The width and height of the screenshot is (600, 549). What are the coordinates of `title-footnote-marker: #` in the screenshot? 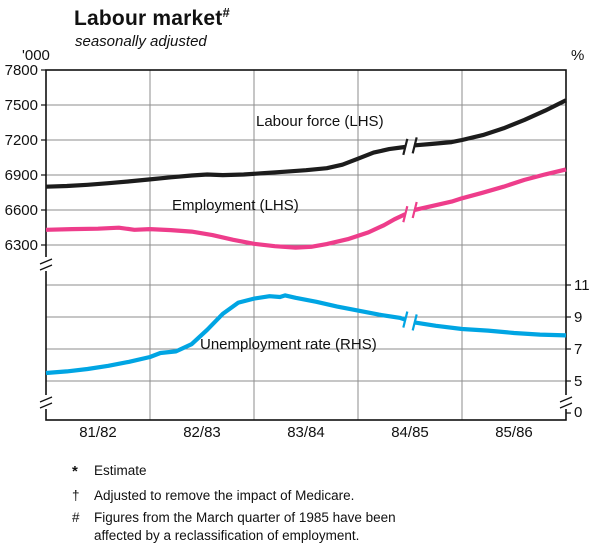 It's located at (226, 12).